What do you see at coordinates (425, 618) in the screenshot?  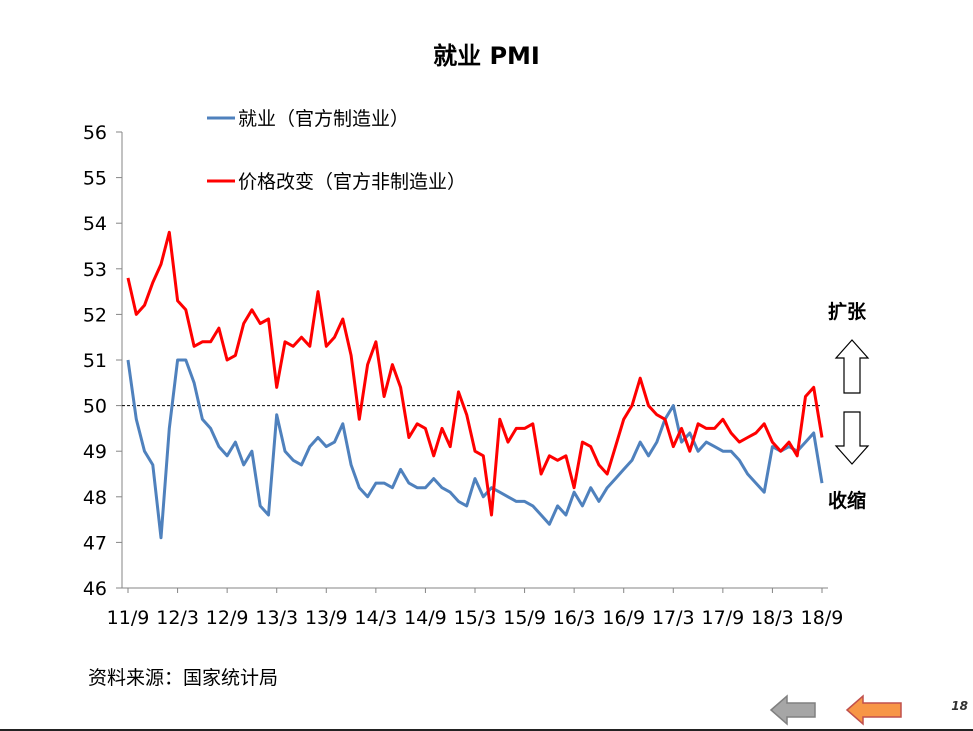 I see `x-tick-label: 14/9` at bounding box center [425, 618].